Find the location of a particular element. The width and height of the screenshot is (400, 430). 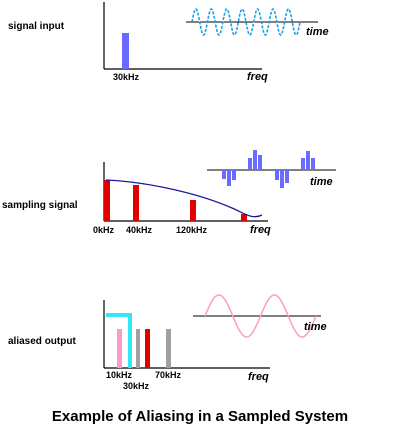

label-aliased-output: aliased output is located at coordinates (42, 341).